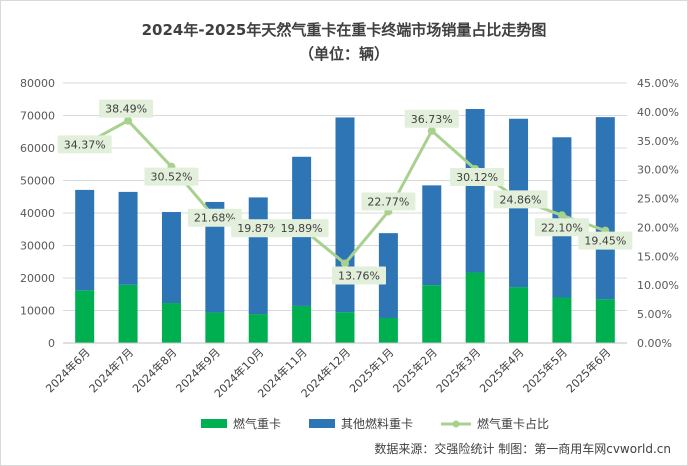  Describe the element at coordinates (654, 343) in the screenshot. I see `y-right-tick-label: 0.00%` at that location.